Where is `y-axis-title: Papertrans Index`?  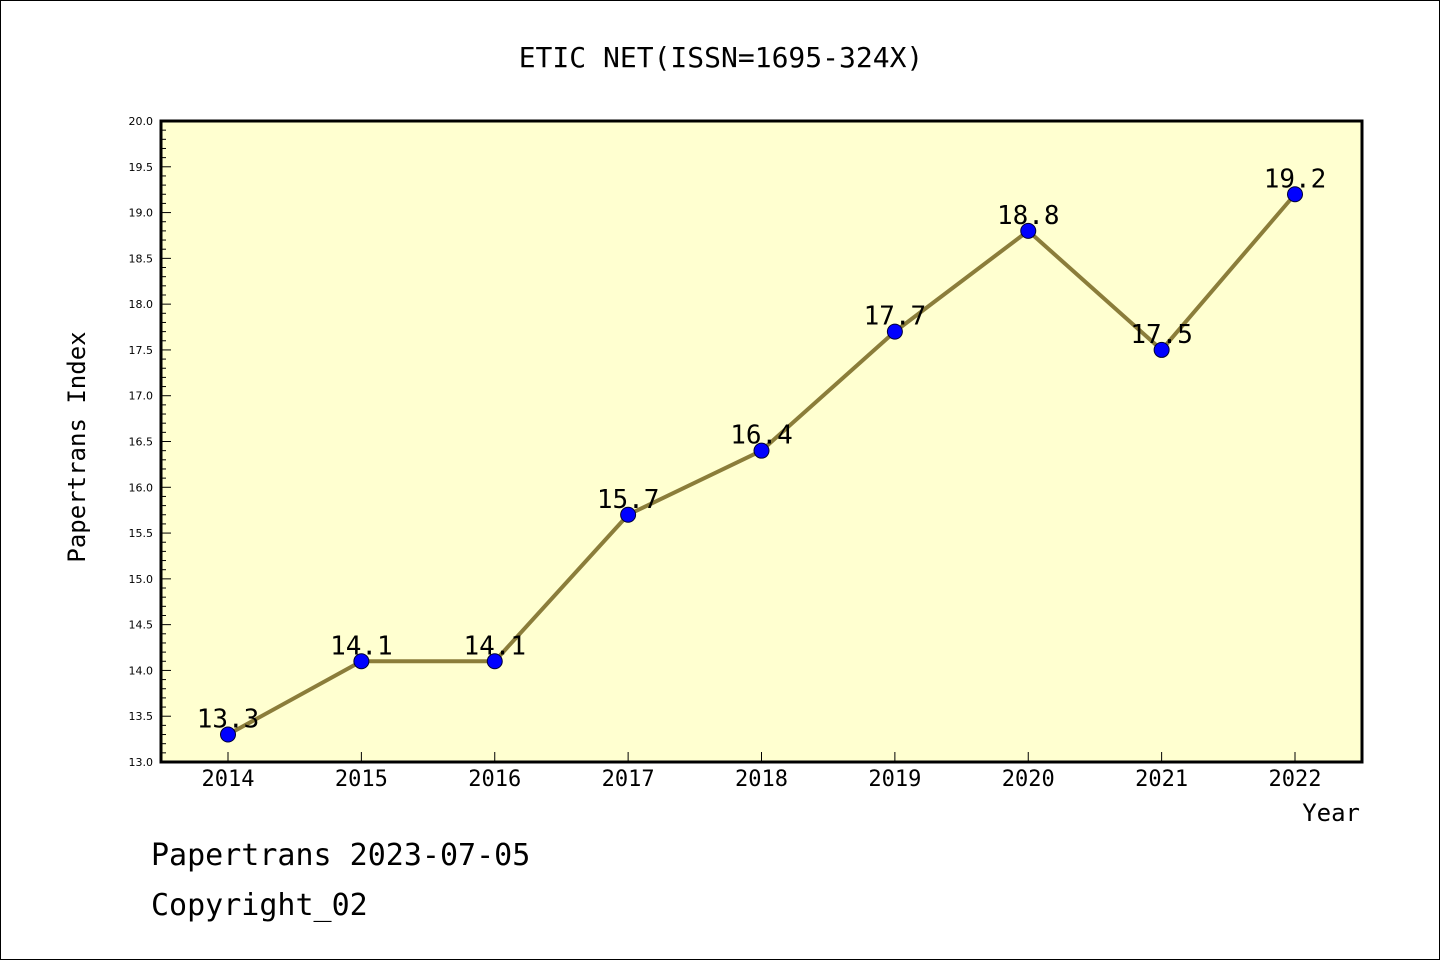 y-axis-title: Papertrans Index is located at coordinates (77, 446).